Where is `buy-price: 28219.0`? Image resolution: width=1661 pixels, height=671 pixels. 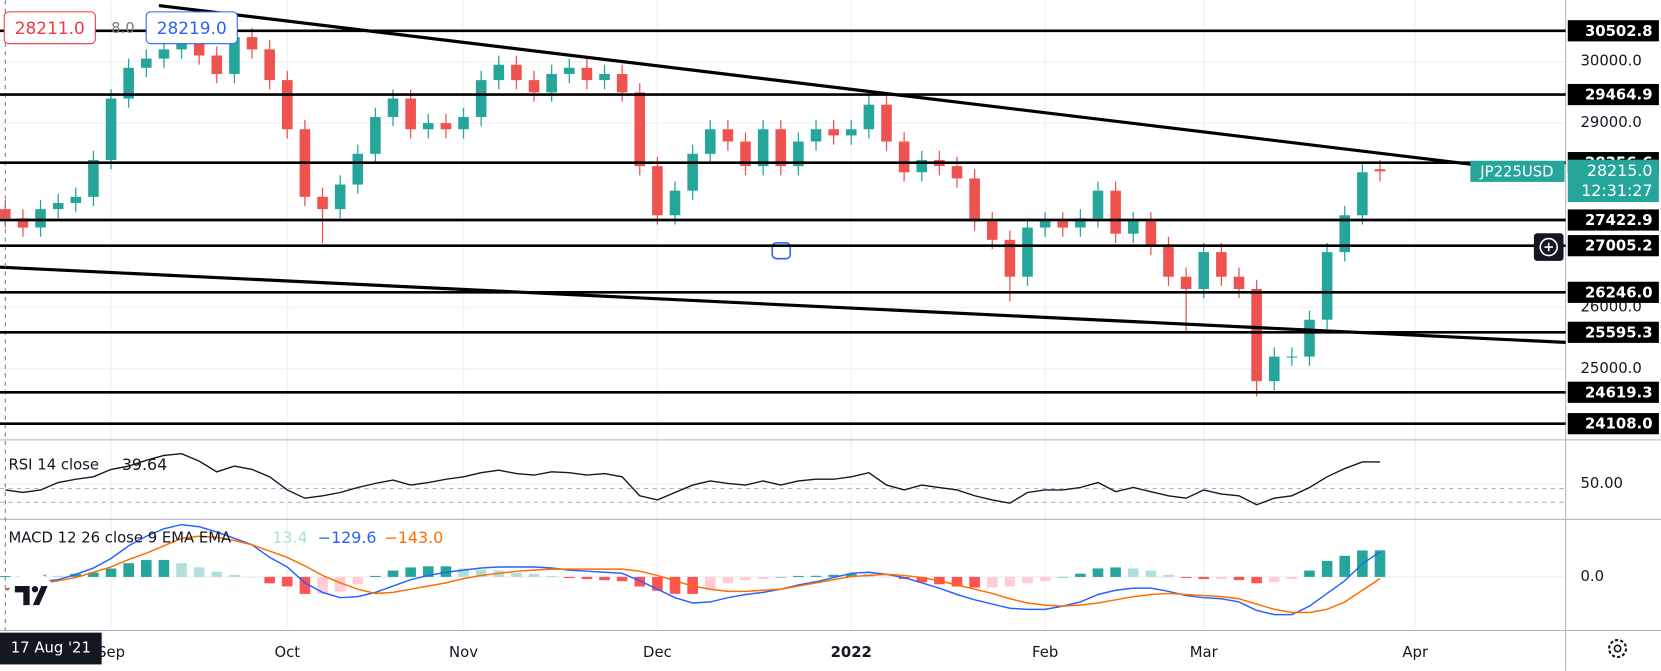
buy-price: 28219.0 is located at coordinates (192, 28).